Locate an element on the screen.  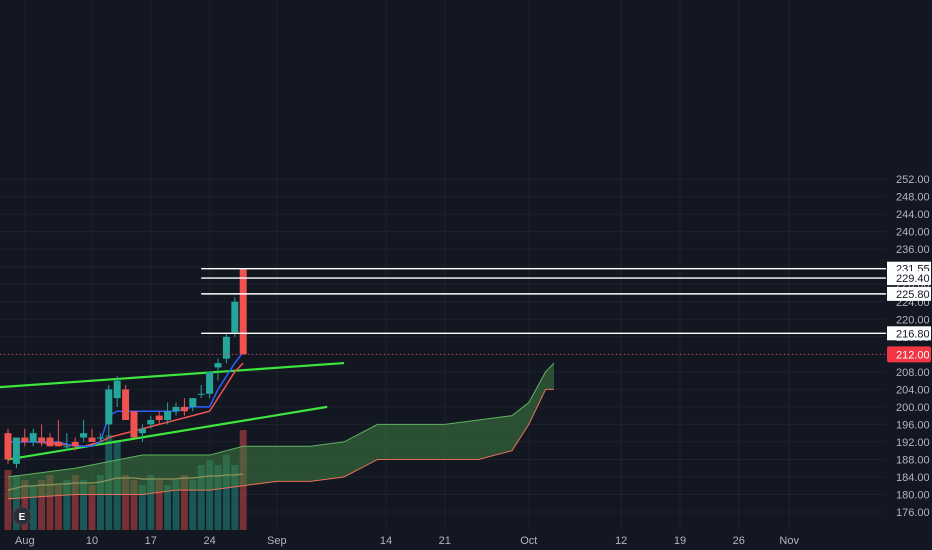
time-tick-label: Aug is located at coordinates (25, 541).